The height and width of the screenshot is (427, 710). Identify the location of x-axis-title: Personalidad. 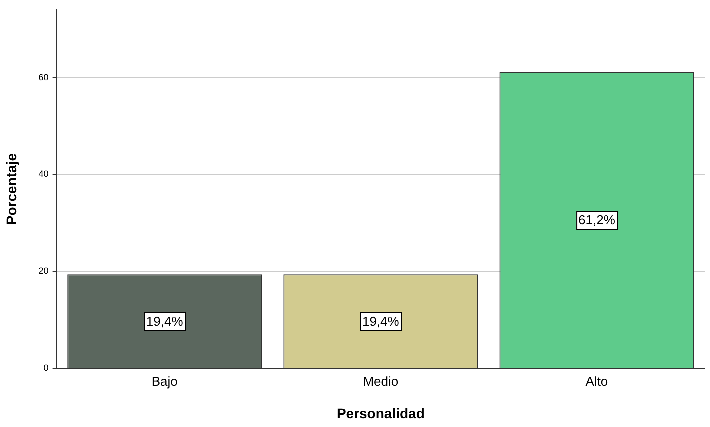
(380, 413).